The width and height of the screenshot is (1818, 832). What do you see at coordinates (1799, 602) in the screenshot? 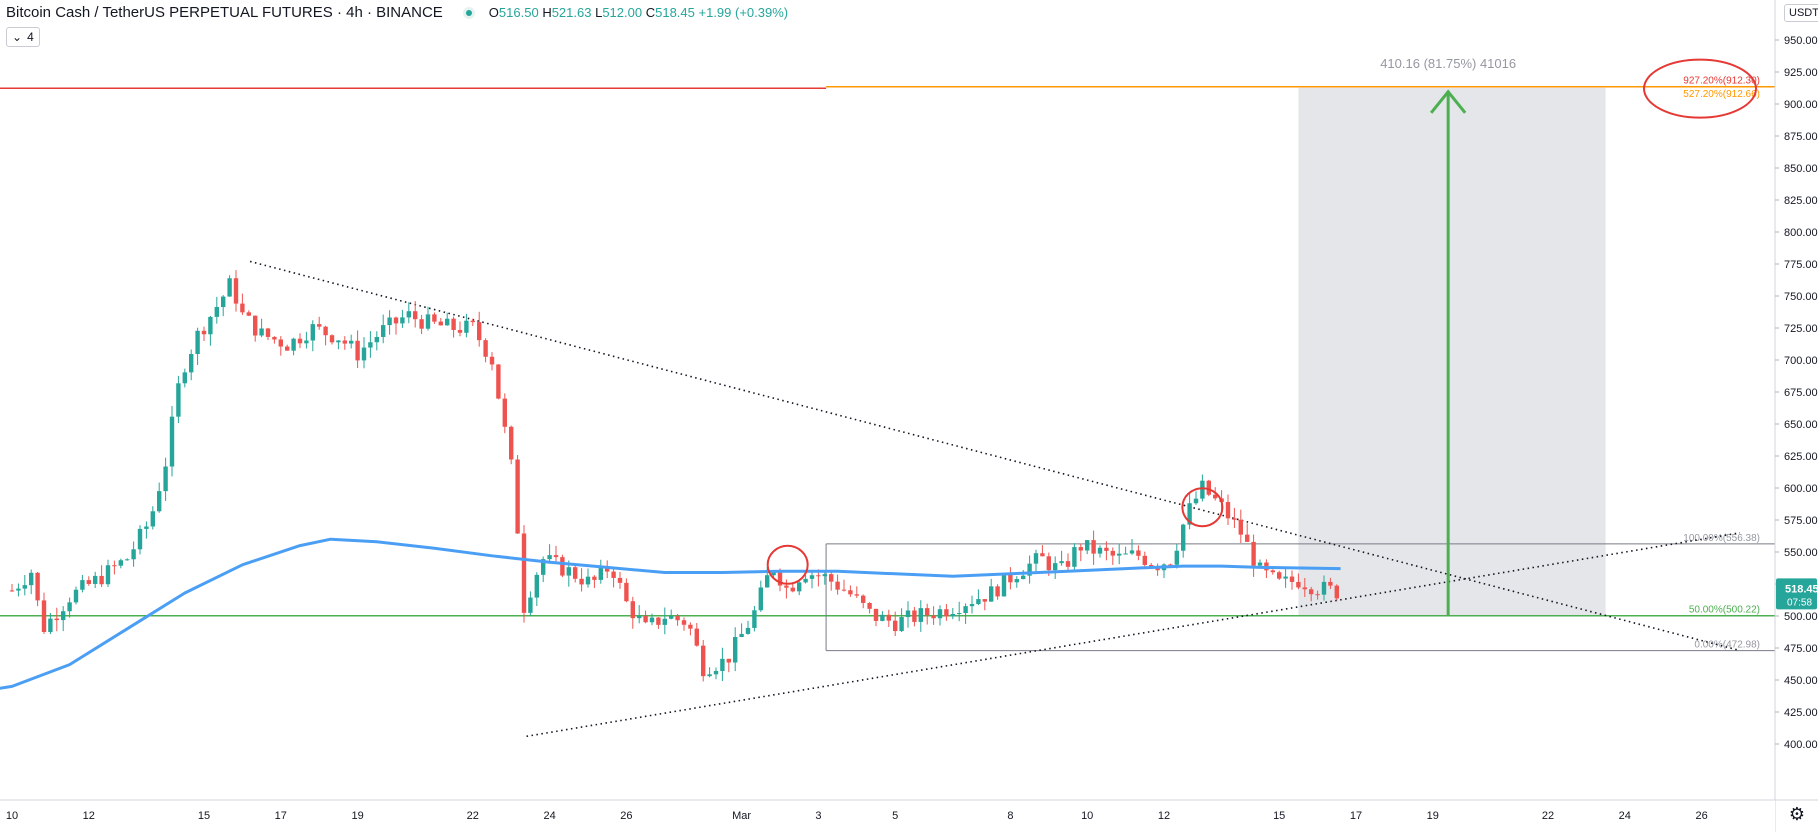
I see `candle-countdown: 07:58` at bounding box center [1799, 602].